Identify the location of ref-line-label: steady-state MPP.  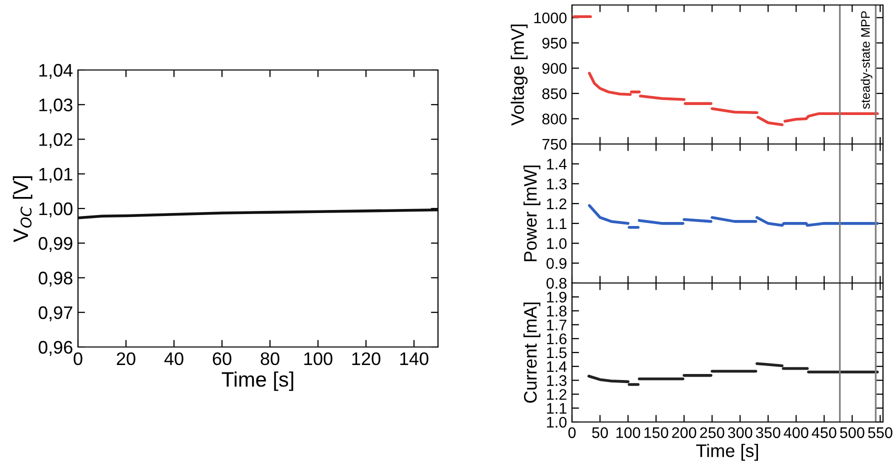
(866, 60).